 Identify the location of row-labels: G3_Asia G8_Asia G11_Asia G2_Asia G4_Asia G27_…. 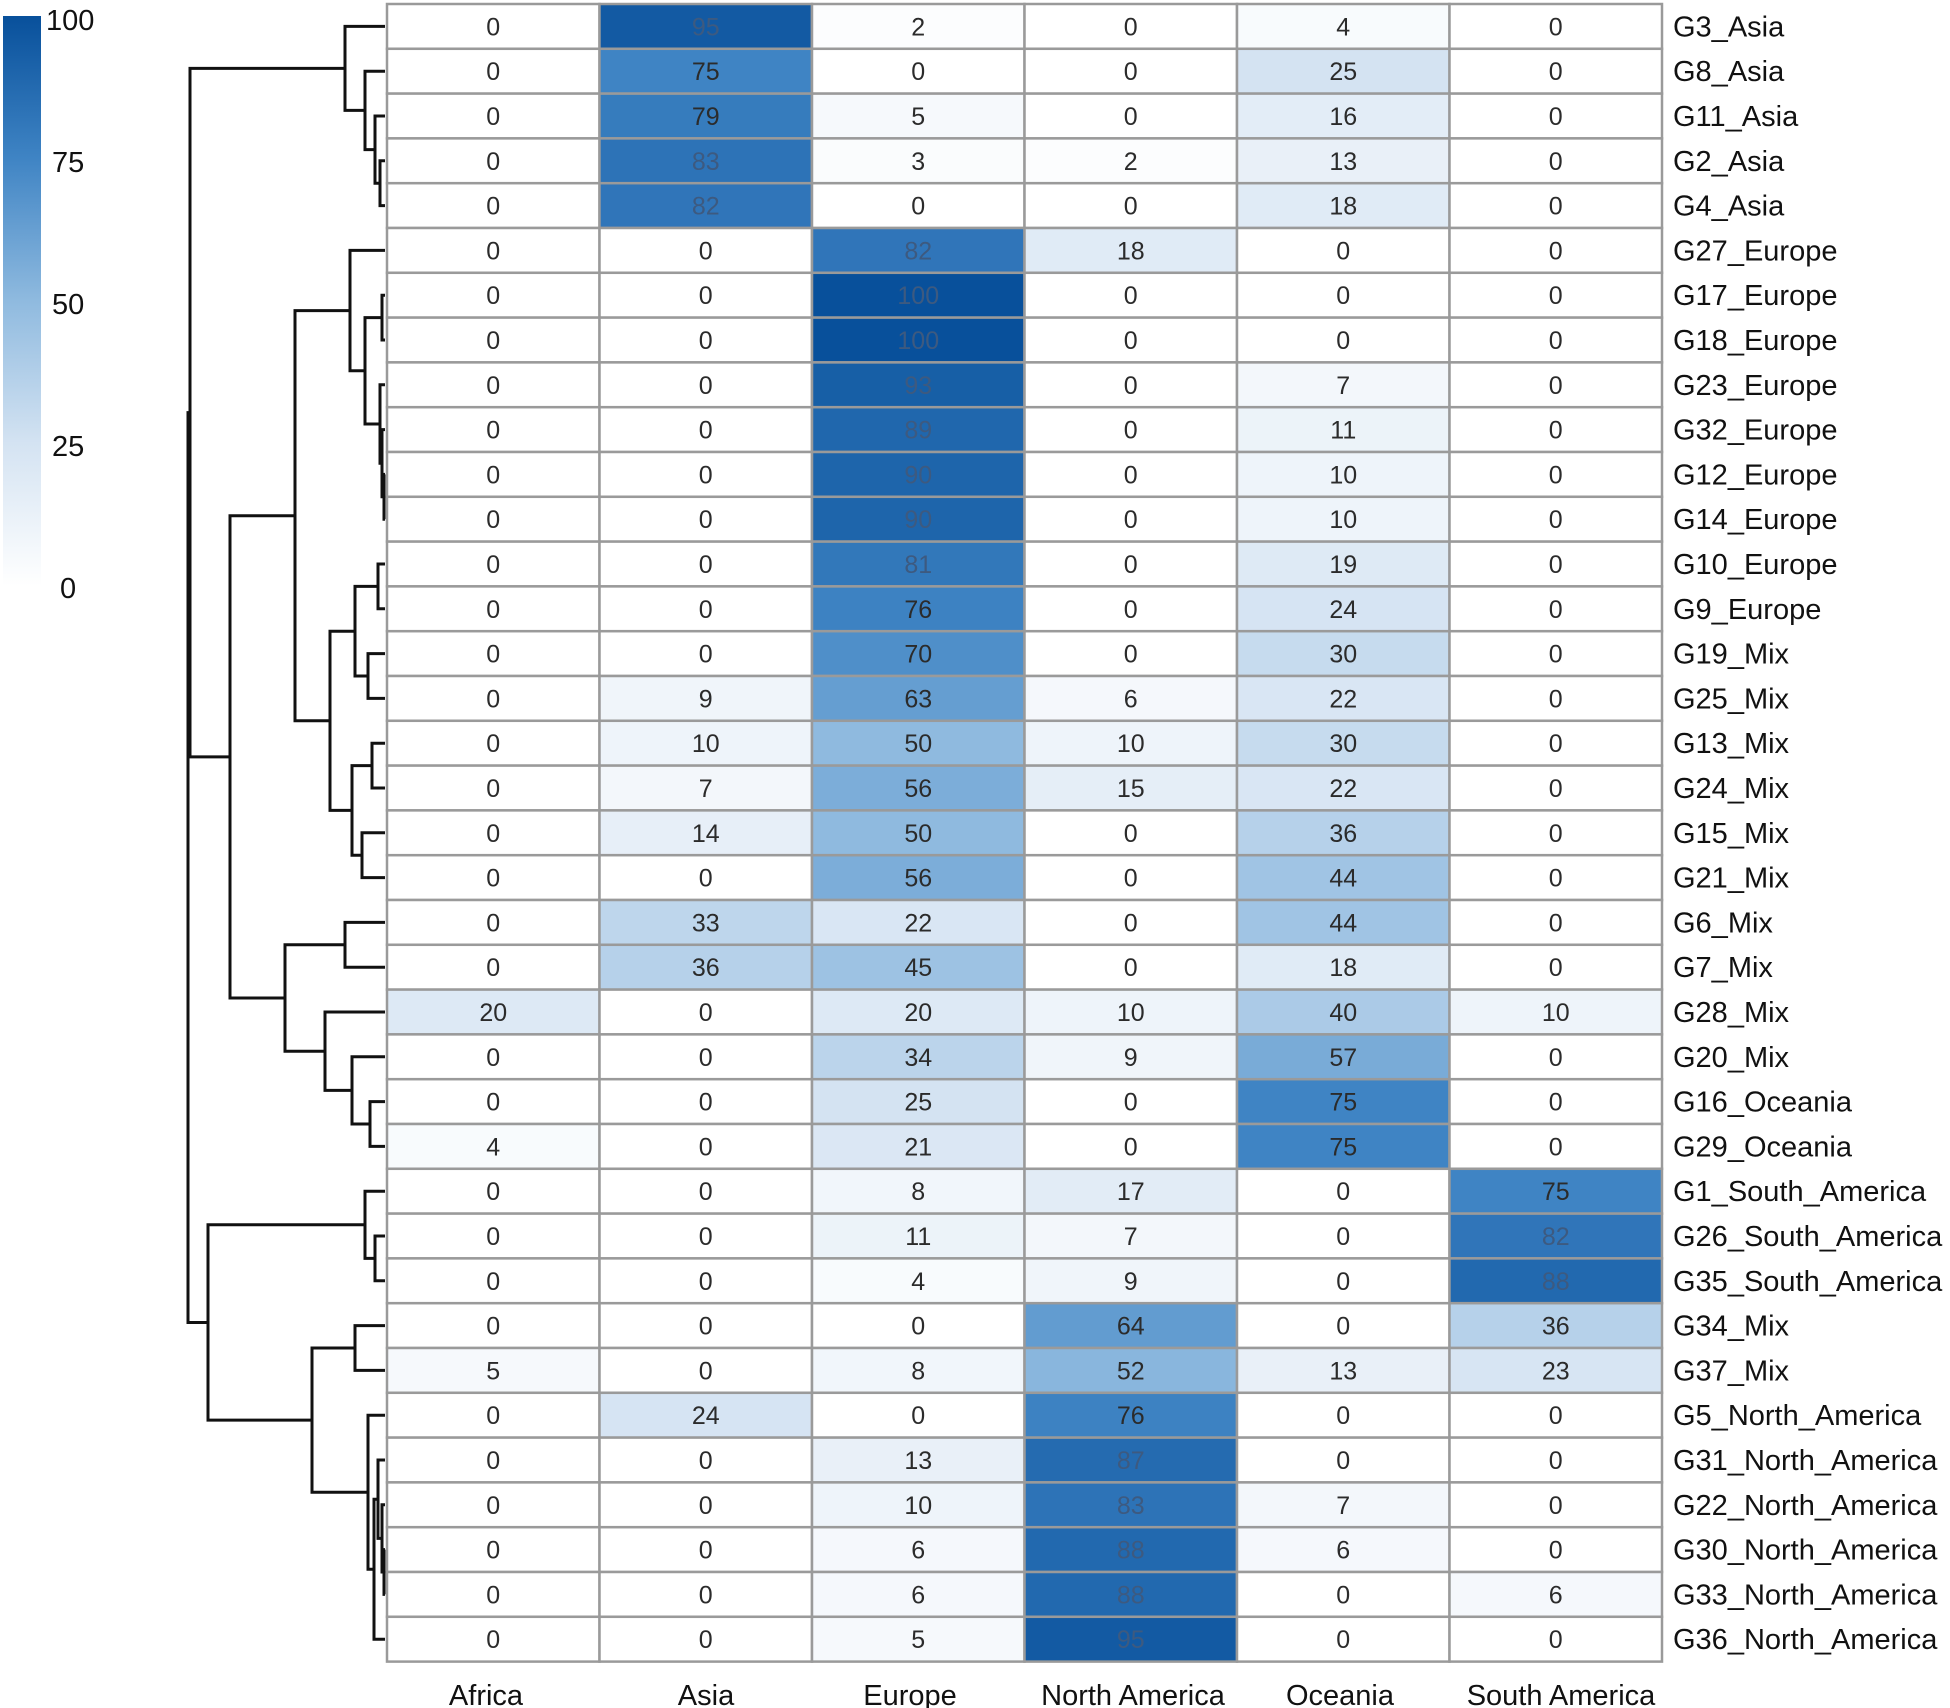
(1808, 833).